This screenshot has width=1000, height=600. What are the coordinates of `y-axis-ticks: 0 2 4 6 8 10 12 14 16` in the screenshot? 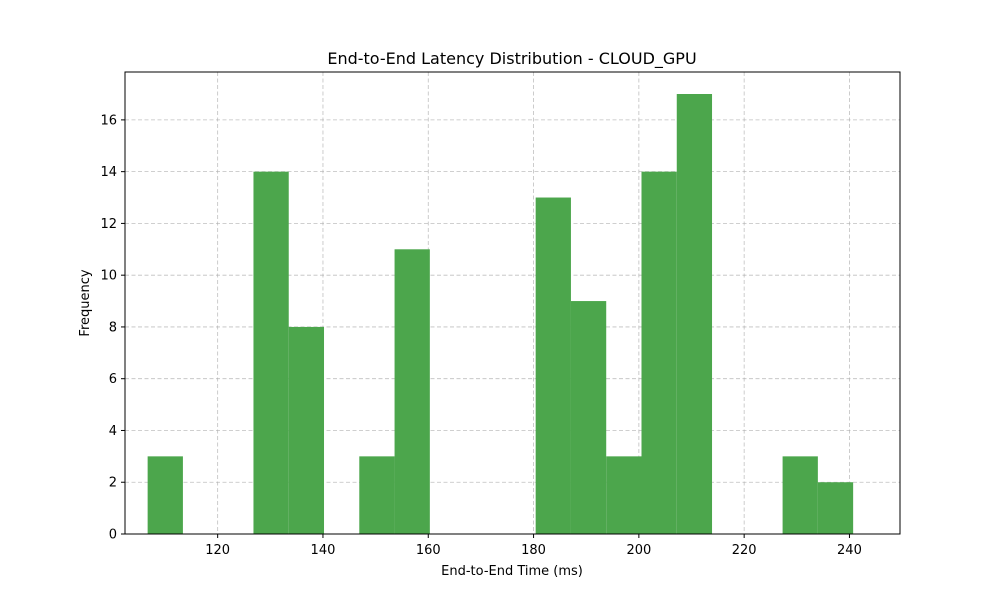 It's located at (112, 328).